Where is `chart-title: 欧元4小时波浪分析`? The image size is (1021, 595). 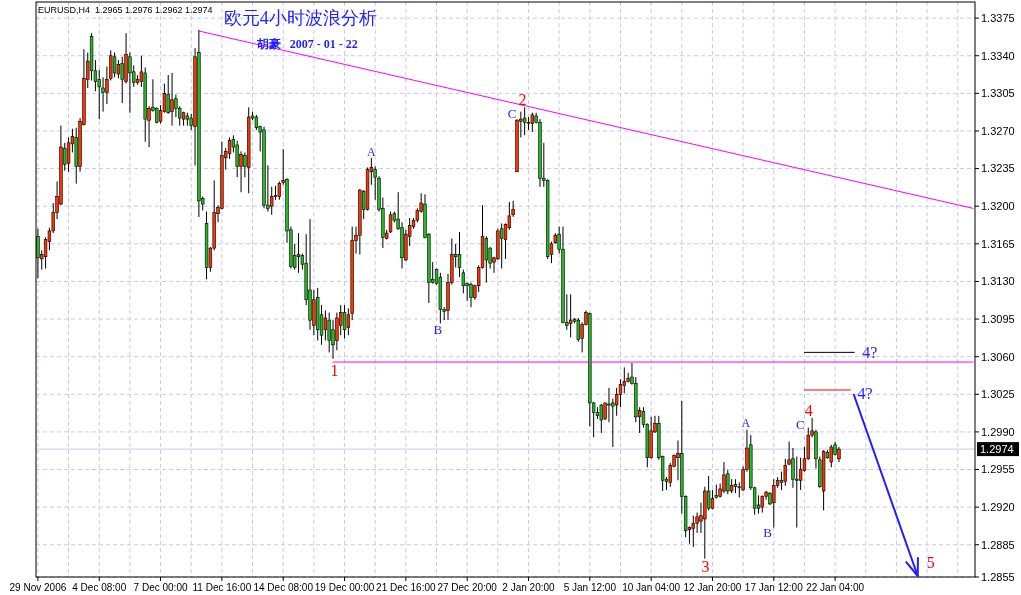 chart-title: 欧元4小时波浪分析 is located at coordinates (300, 18).